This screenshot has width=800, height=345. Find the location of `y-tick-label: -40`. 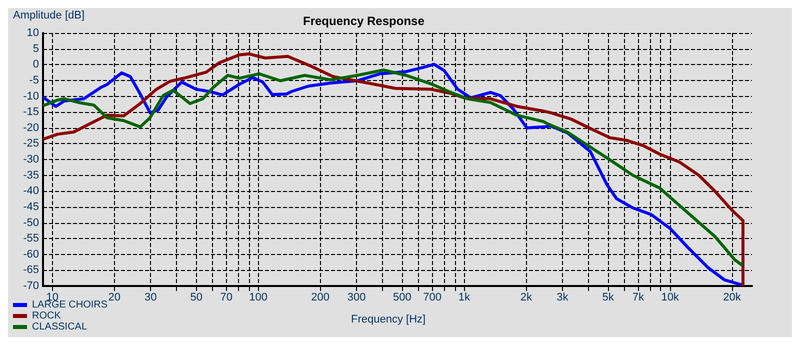

y-tick-label: -40 is located at coordinates (31, 191).